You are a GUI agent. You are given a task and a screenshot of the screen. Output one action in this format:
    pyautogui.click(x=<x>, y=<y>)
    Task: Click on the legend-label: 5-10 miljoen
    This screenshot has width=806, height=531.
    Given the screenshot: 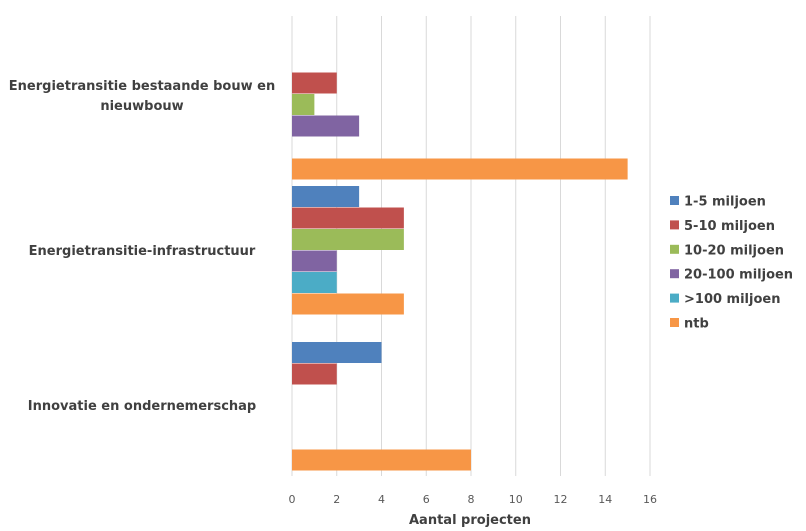 What is the action you would take?
    pyautogui.click(x=729, y=226)
    